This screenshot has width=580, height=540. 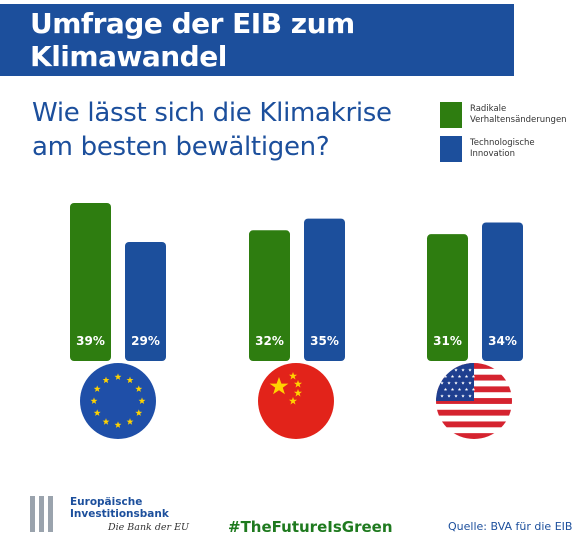 What do you see at coordinates (41, 514) in the screenshot?
I see `eib-logo-mark-icon` at bounding box center [41, 514].